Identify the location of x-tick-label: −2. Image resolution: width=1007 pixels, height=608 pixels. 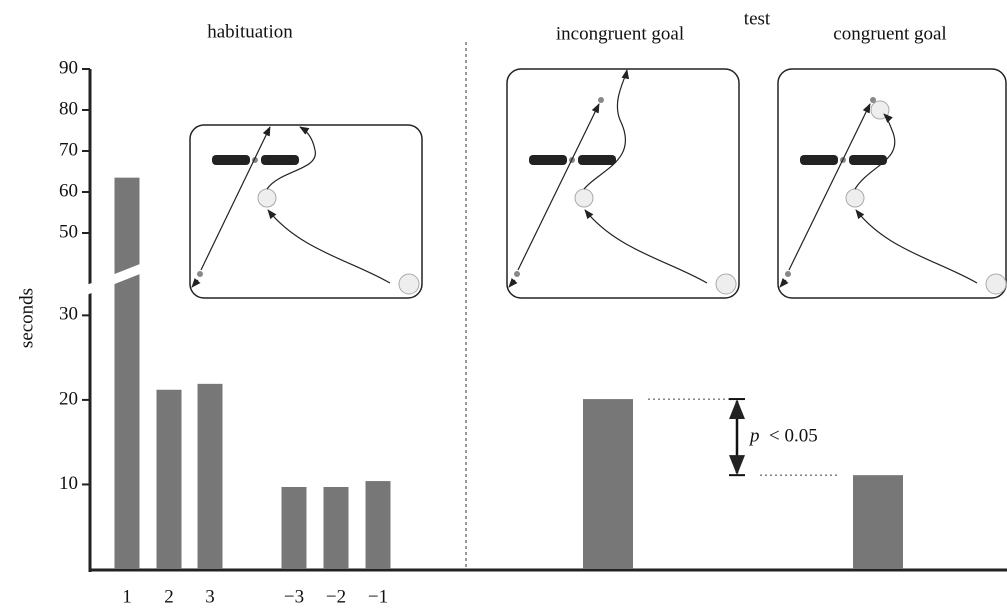
(336, 596).